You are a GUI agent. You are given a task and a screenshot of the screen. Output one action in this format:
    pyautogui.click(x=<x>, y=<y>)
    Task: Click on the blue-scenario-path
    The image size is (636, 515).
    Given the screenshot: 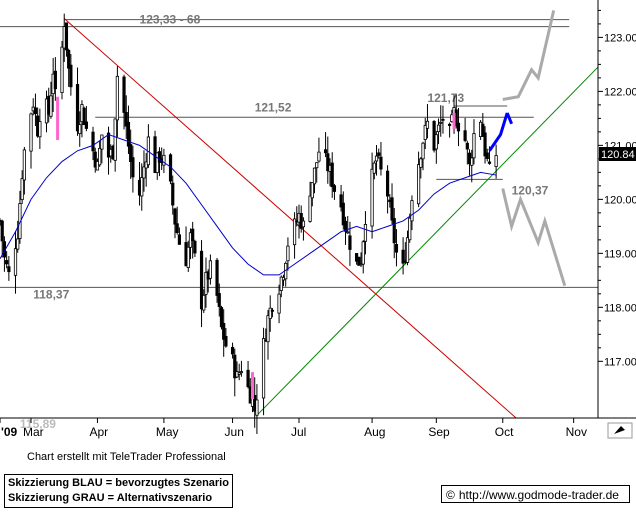 What is the action you would take?
    pyautogui.click(x=498, y=132)
    